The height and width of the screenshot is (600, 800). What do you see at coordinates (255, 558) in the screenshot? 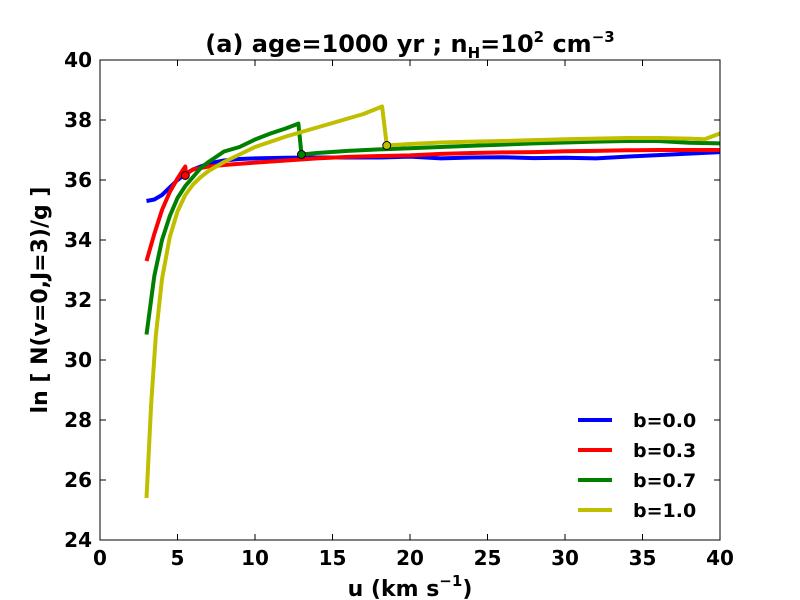
I see `x-tick-label: 10` at bounding box center [255, 558].